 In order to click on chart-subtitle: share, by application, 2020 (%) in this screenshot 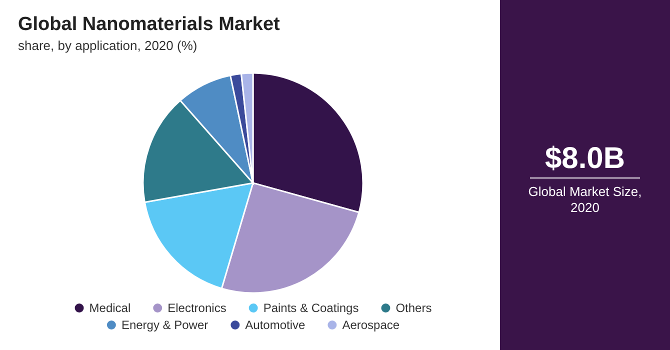, I will do `click(108, 45)`.